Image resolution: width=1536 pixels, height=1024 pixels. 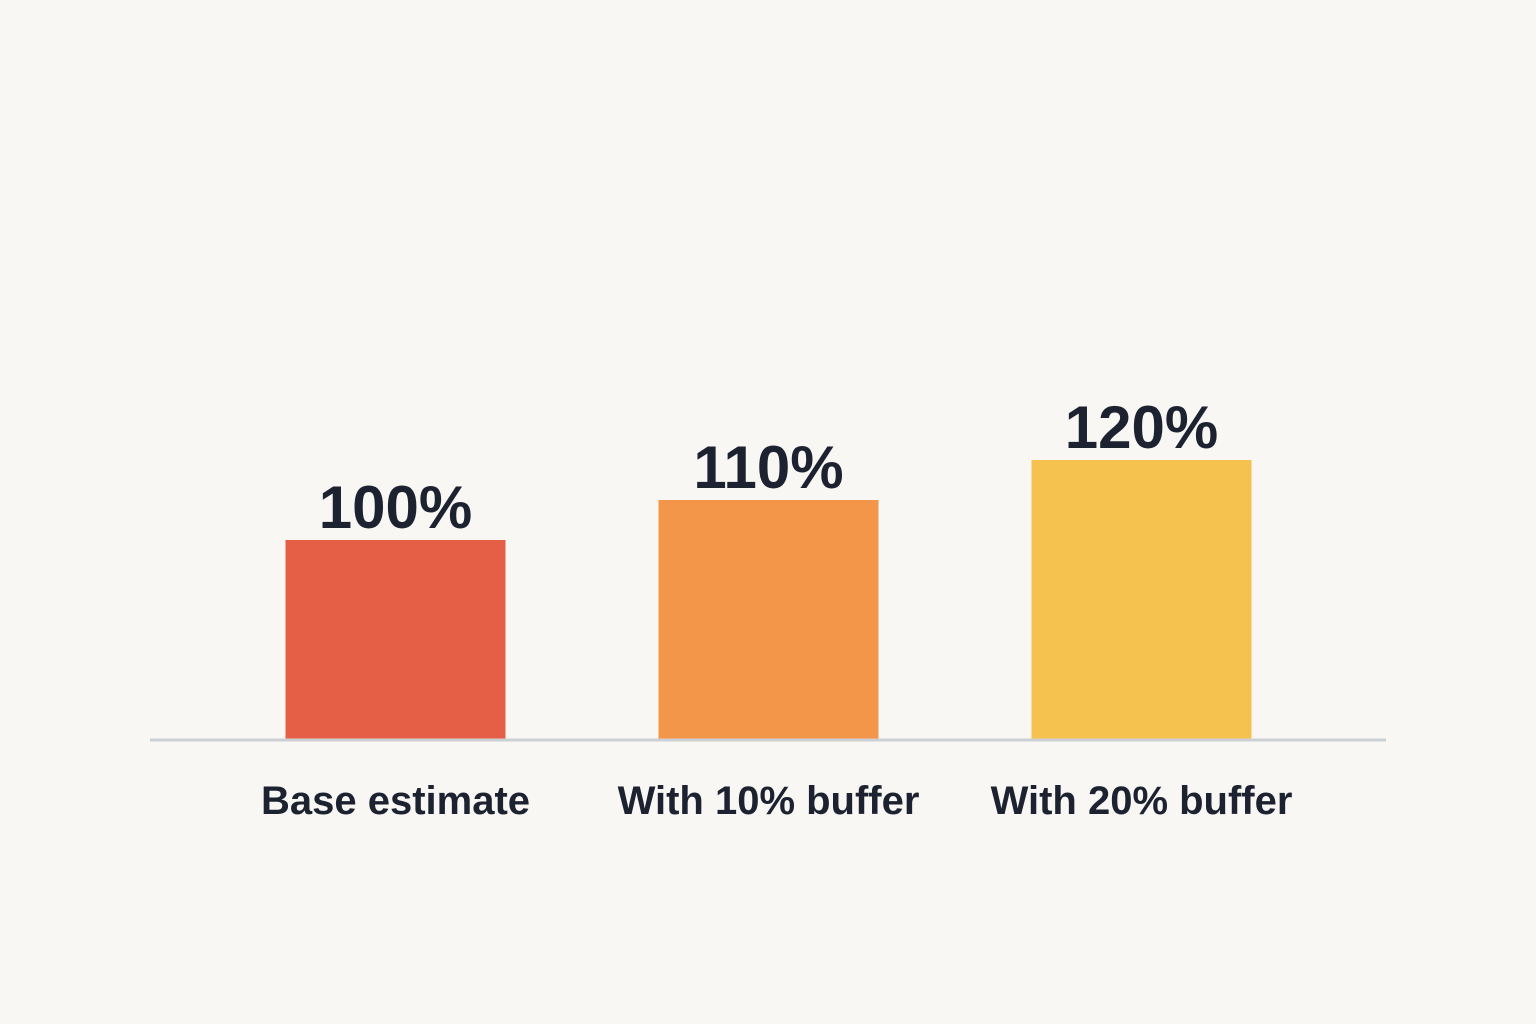 What do you see at coordinates (395, 507) in the screenshot?
I see `bar-value-label: 100%` at bounding box center [395, 507].